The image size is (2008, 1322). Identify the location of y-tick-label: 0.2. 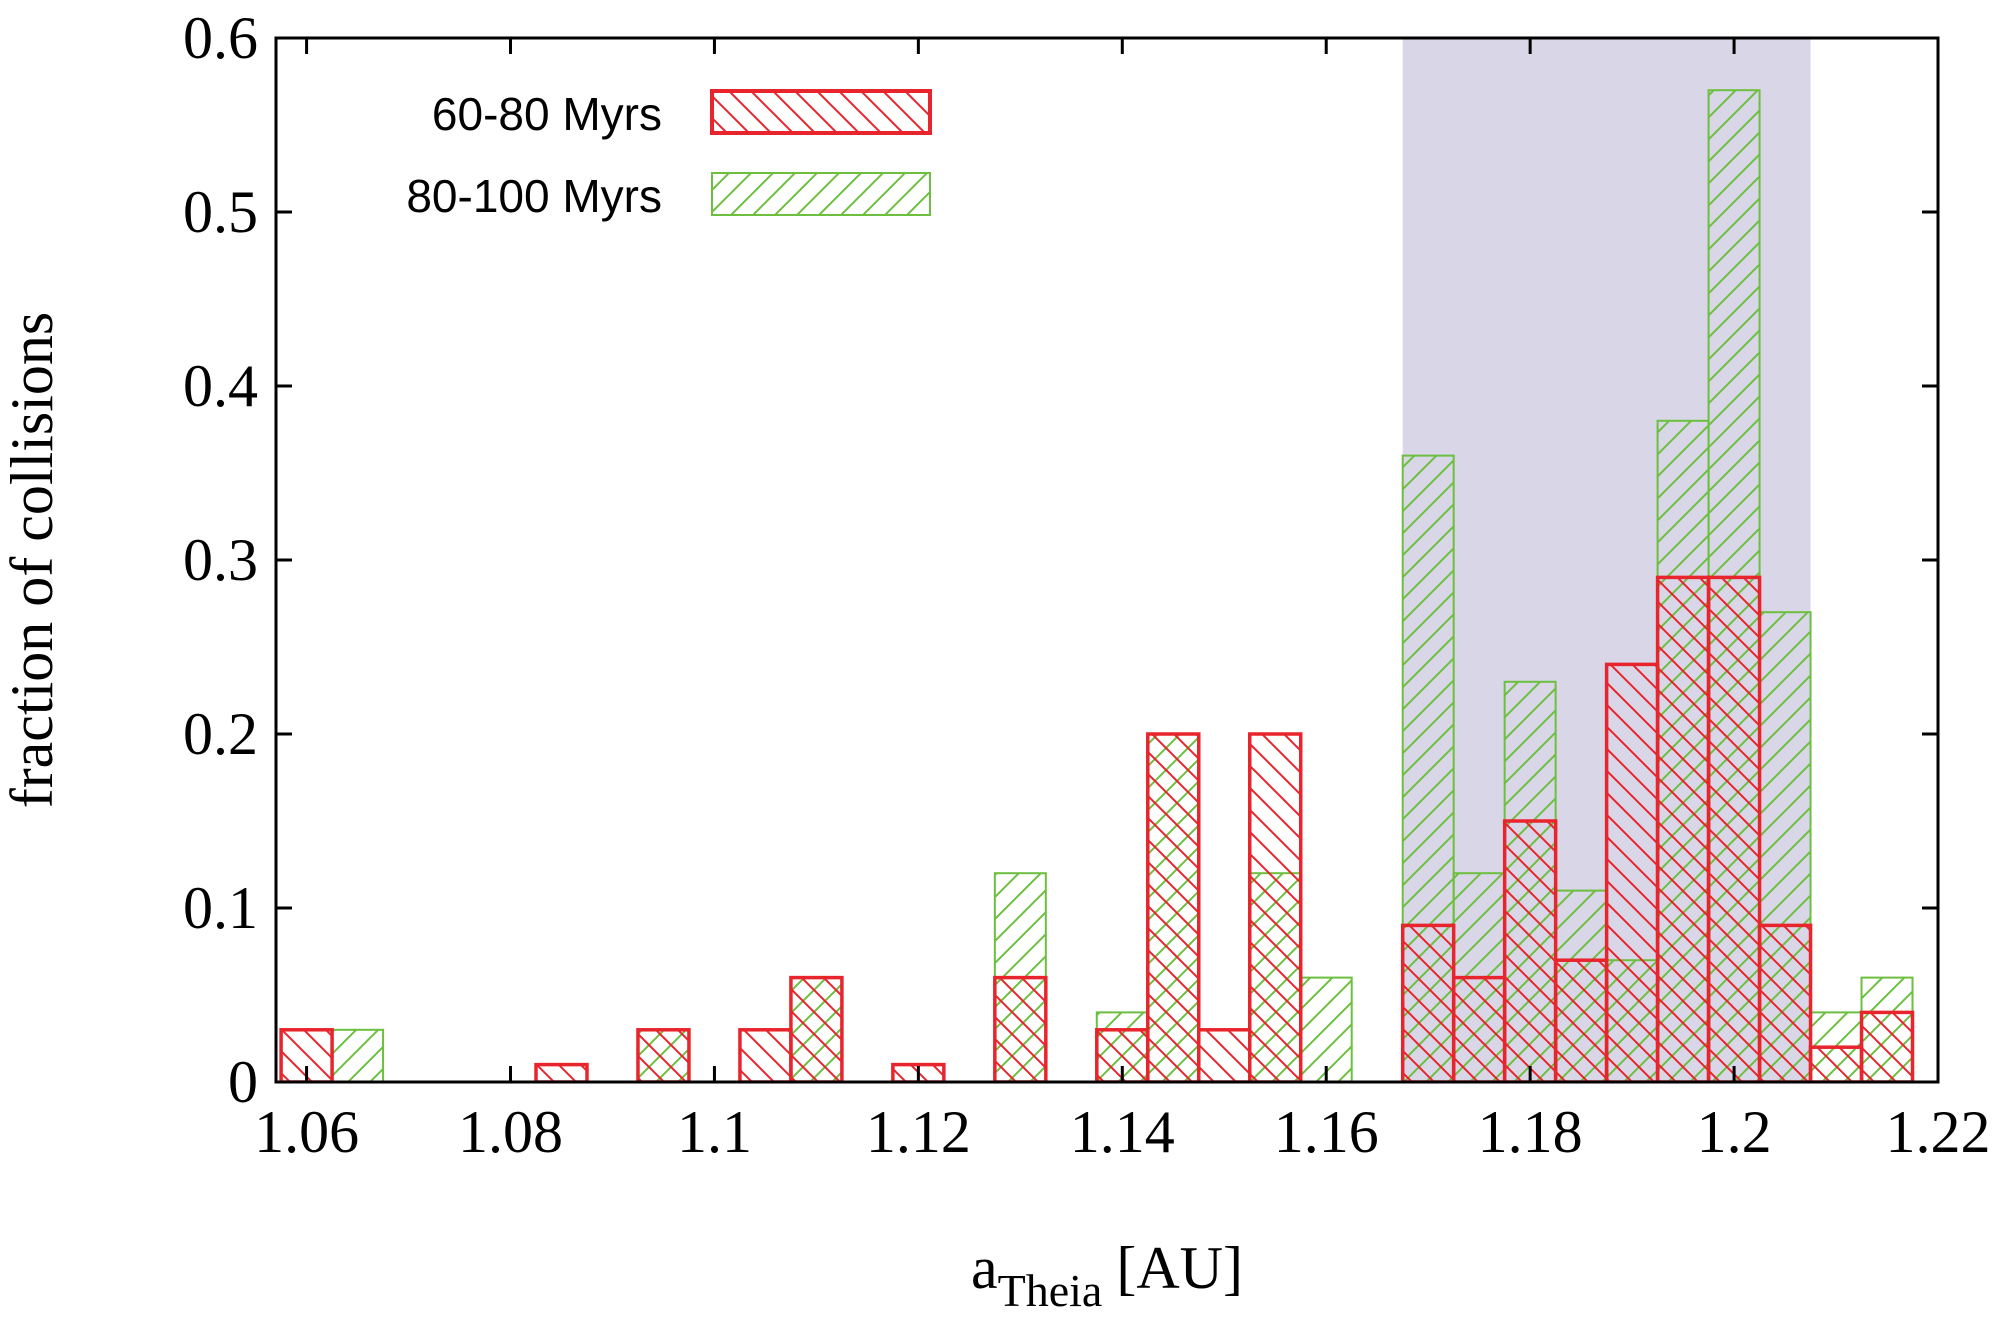
(220, 734).